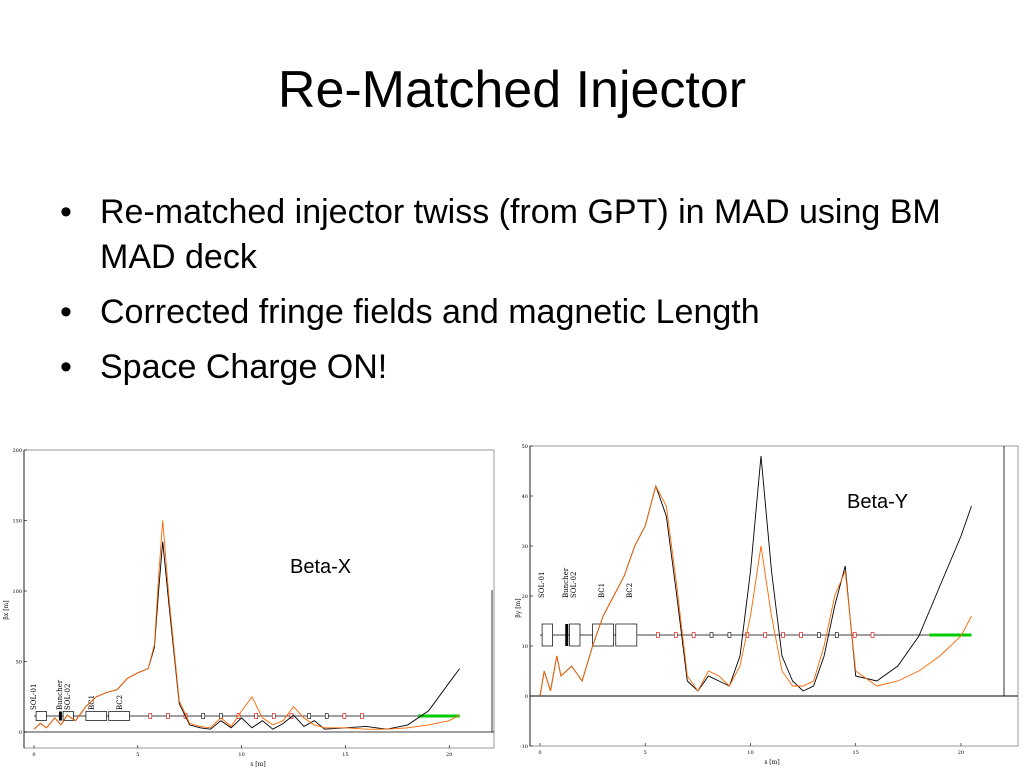 This screenshot has height=768, width=1024. Describe the element at coordinates (320, 567) in the screenshot. I see `beta-x-label: Beta-X` at that location.